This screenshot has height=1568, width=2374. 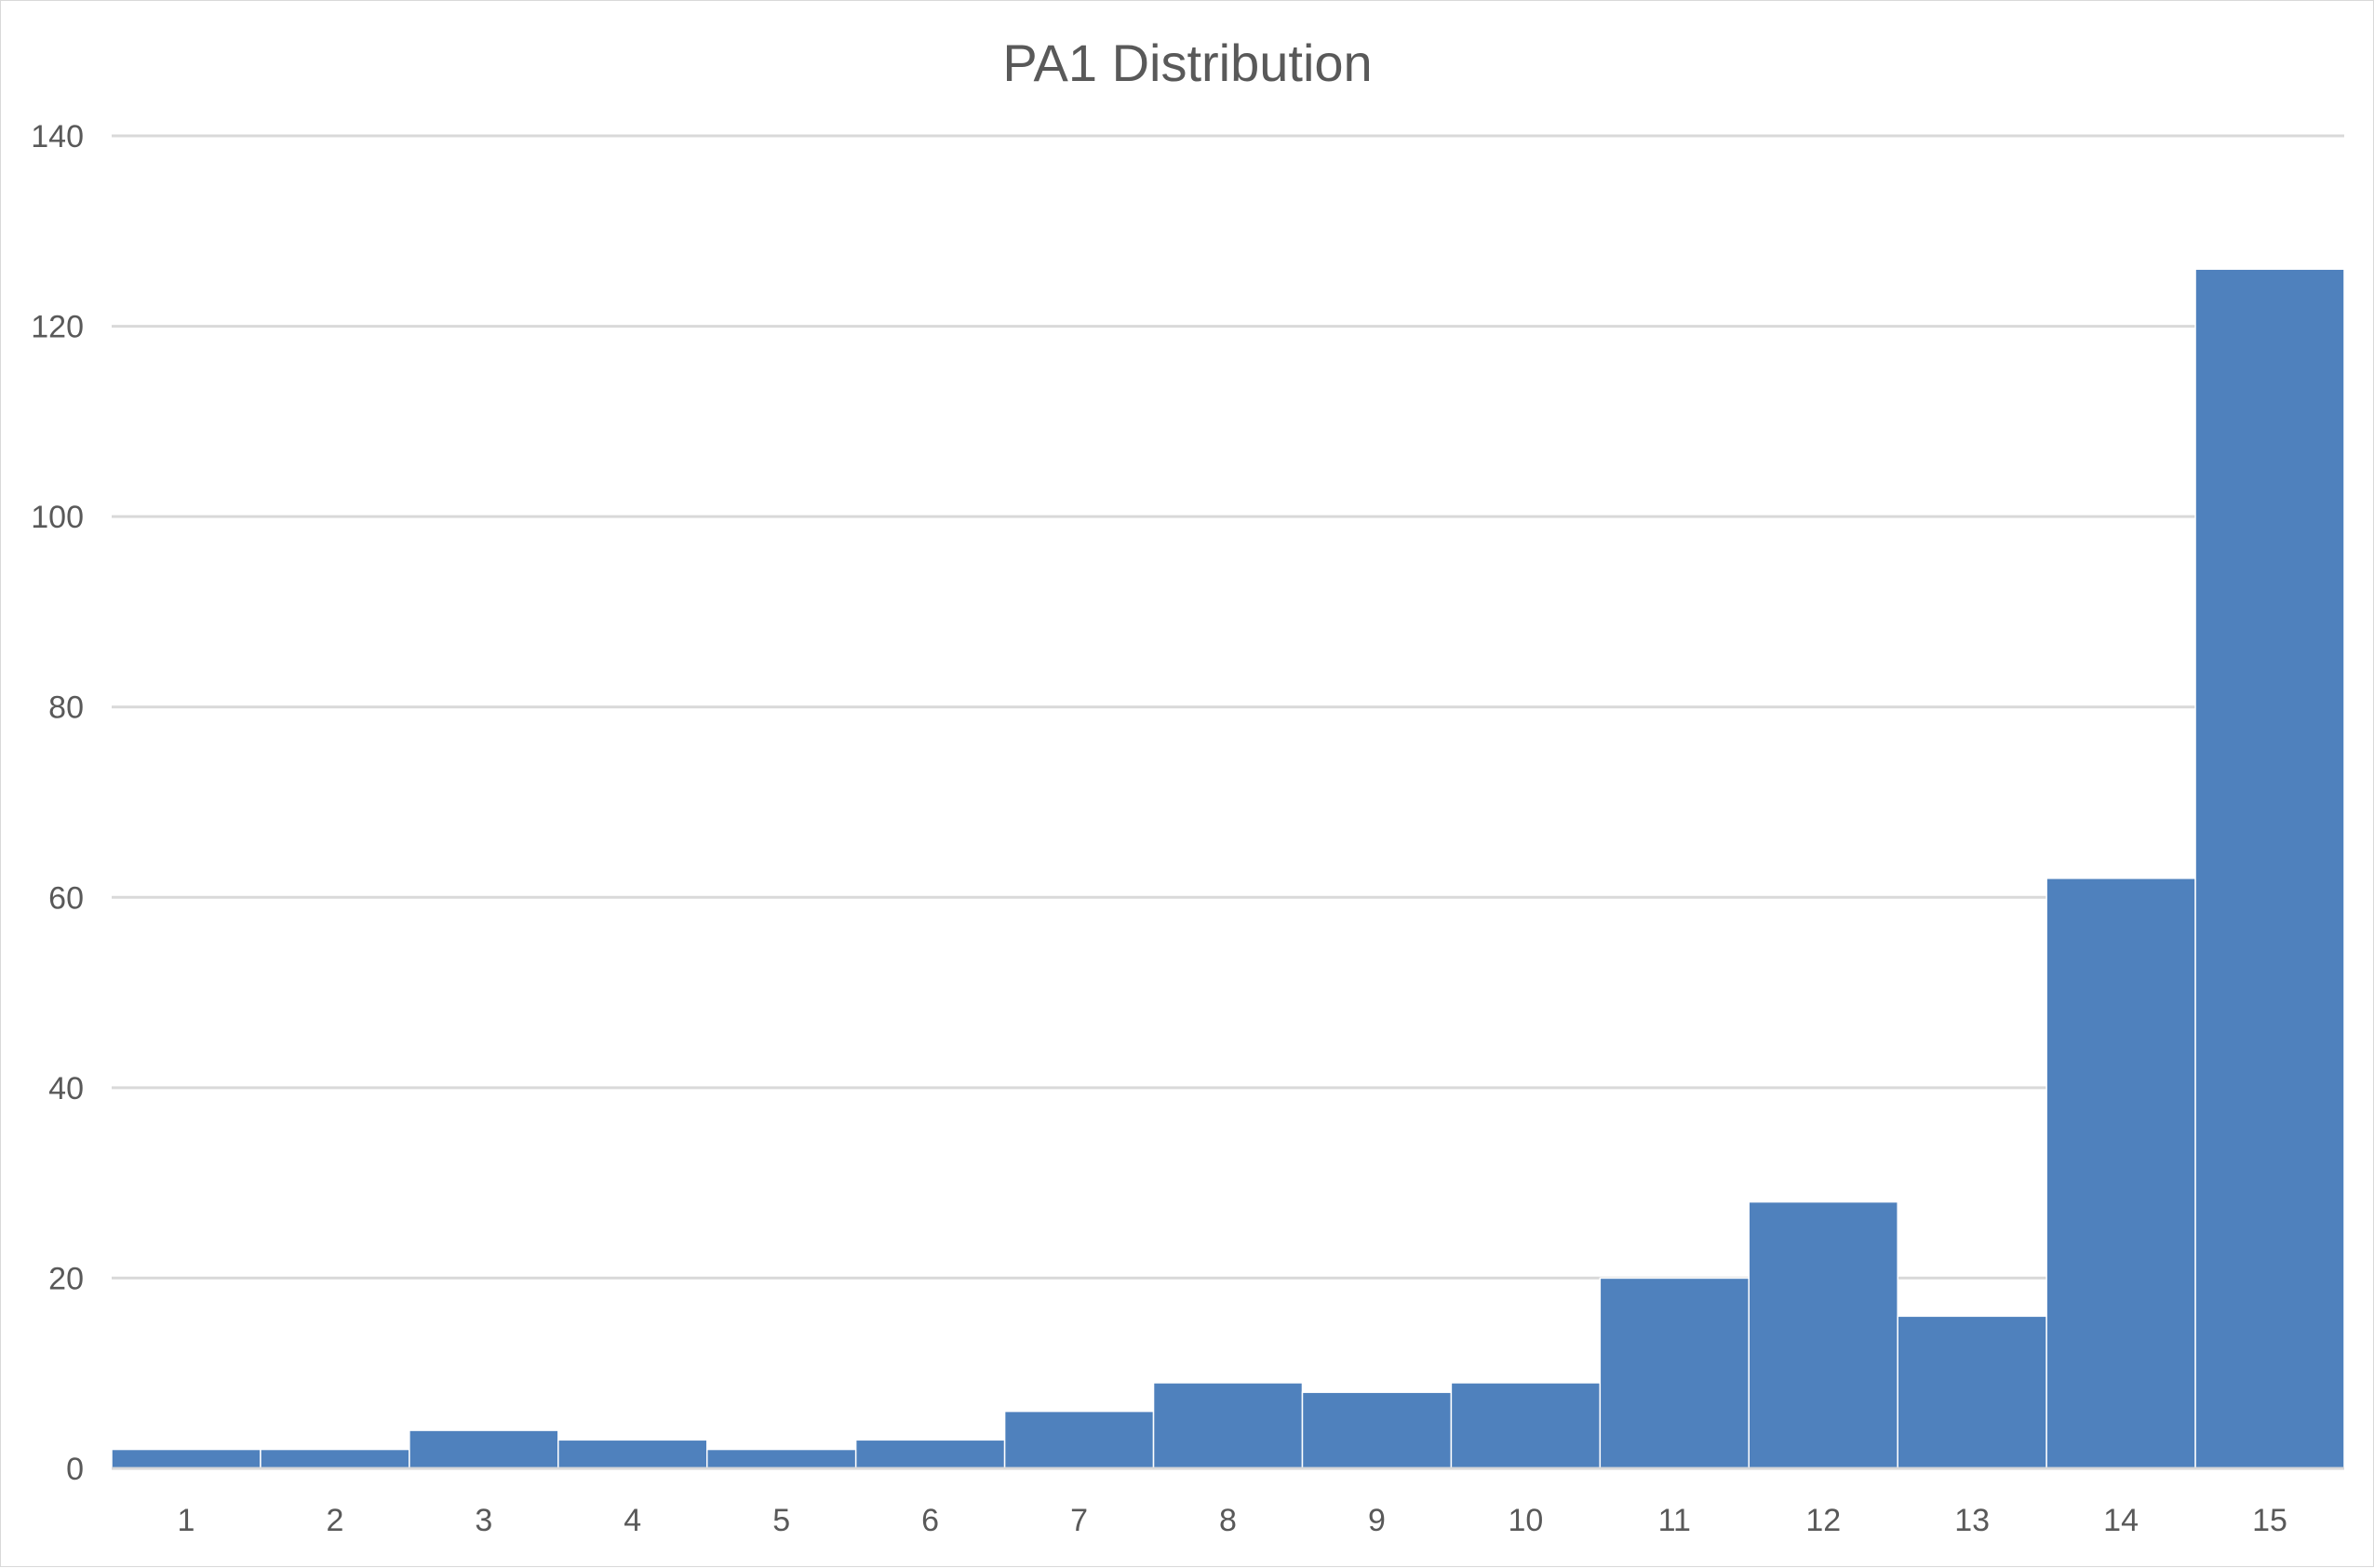 What do you see at coordinates (57, 803) in the screenshot?
I see `y-axis: 0 20 40 60 80 100 120 140` at bounding box center [57, 803].